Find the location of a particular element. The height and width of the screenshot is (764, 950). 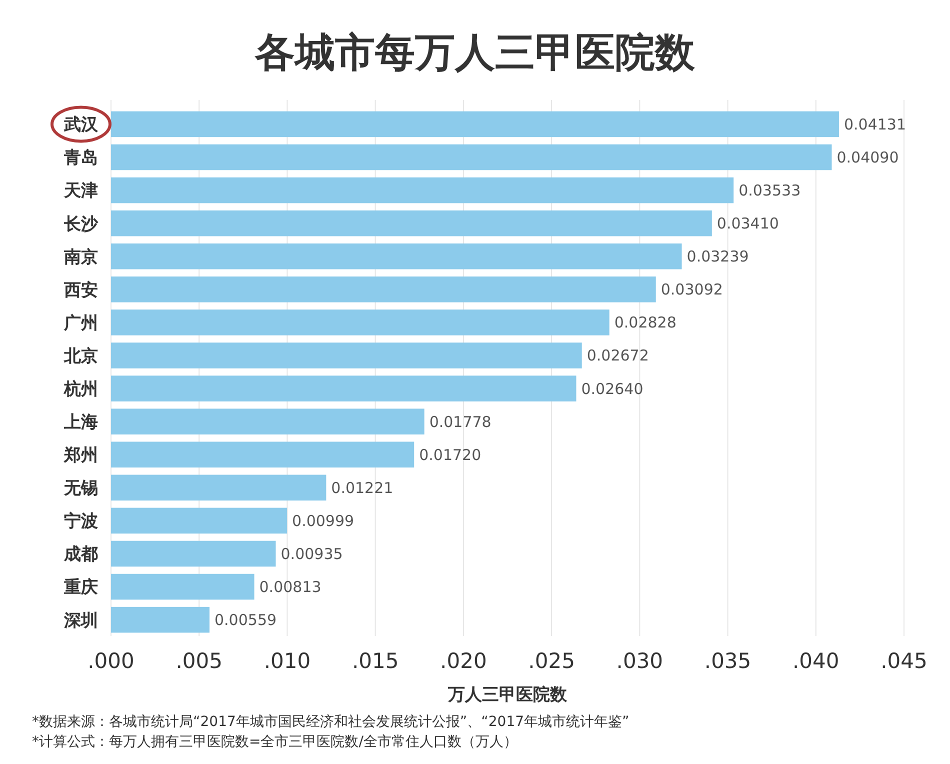

data-label: 0.01221 is located at coordinates (362, 487).